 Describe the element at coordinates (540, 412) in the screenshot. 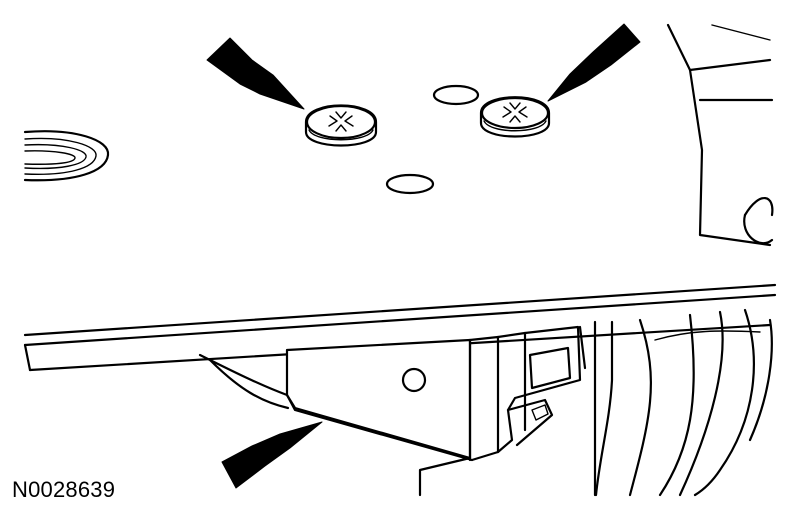

I see `bracket-slot` at that location.